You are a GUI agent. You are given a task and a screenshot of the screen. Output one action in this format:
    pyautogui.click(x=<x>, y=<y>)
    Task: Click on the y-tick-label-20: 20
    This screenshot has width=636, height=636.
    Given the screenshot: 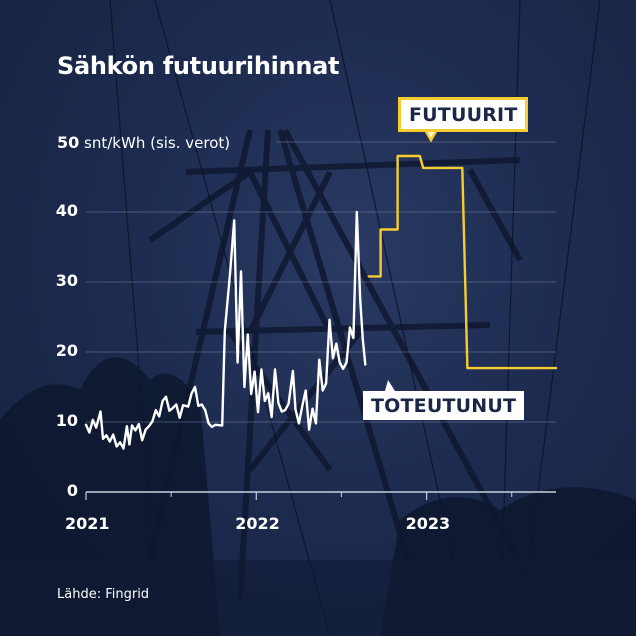 What is the action you would take?
    pyautogui.click(x=66, y=350)
    